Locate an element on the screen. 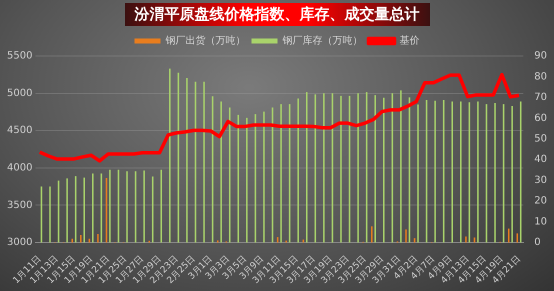  y2-tick-label: 40 is located at coordinates (541, 160).